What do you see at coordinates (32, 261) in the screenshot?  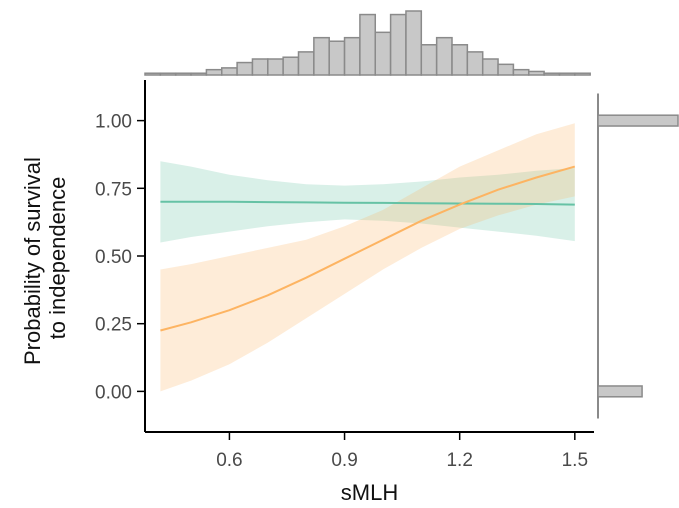 I see `y-axis-title-line-1: Probability of survival` at bounding box center [32, 261].